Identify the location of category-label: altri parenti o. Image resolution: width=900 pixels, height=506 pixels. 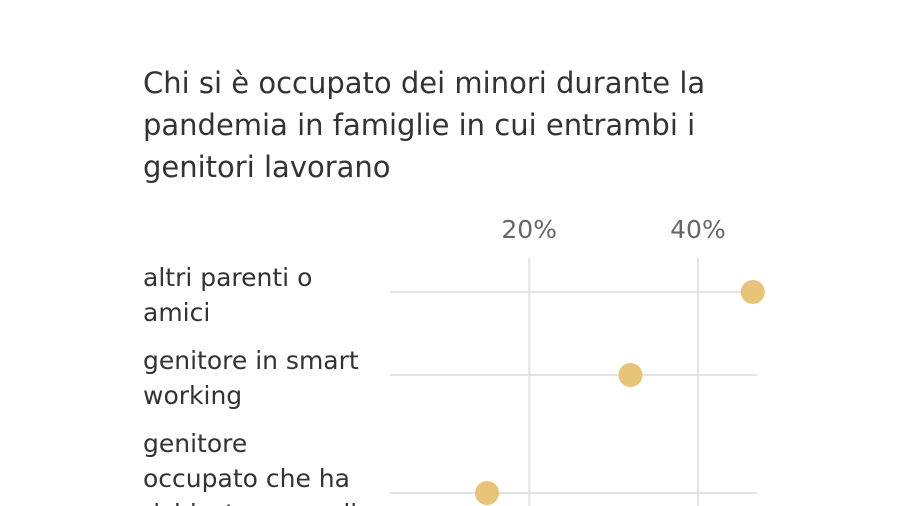
(227, 277).